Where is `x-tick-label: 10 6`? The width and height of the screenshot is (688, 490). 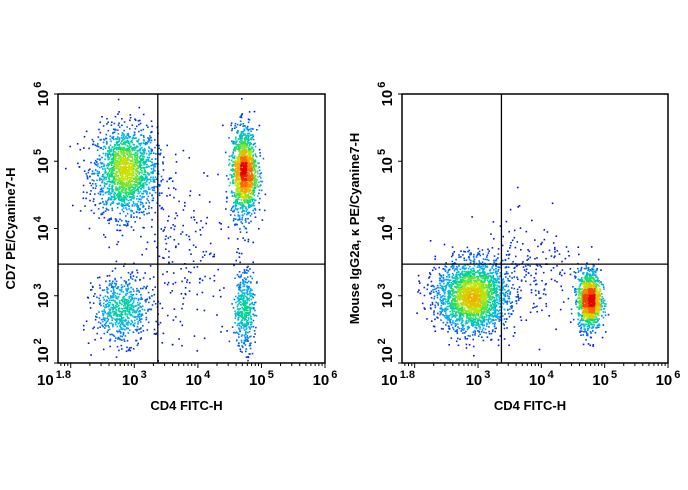 x-tick-label: 10 6 is located at coordinates (325, 379).